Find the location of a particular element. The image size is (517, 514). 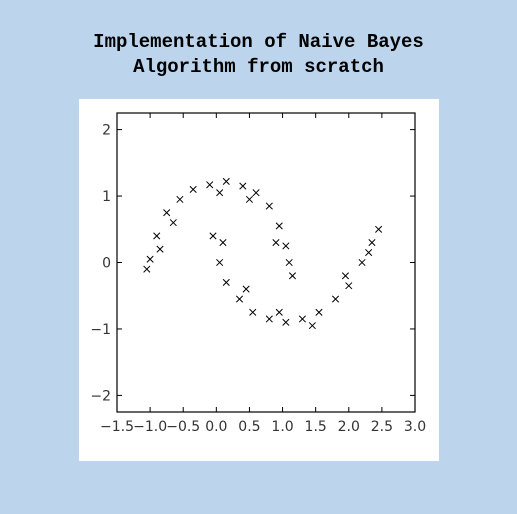

x-tick-label: −0.5 is located at coordinates (183, 427).